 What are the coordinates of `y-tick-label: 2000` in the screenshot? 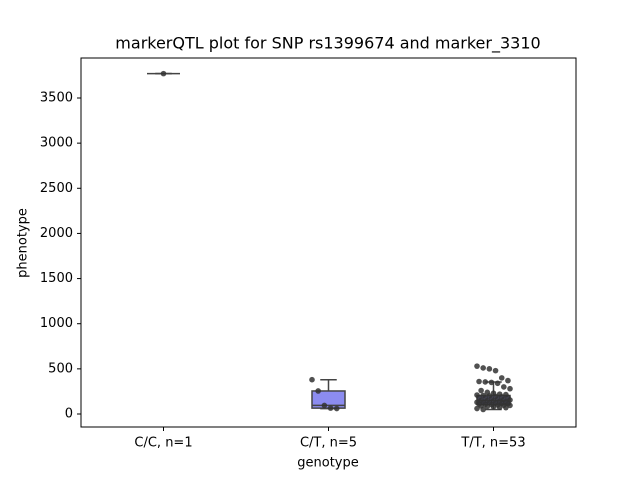 It's located at (56, 233).